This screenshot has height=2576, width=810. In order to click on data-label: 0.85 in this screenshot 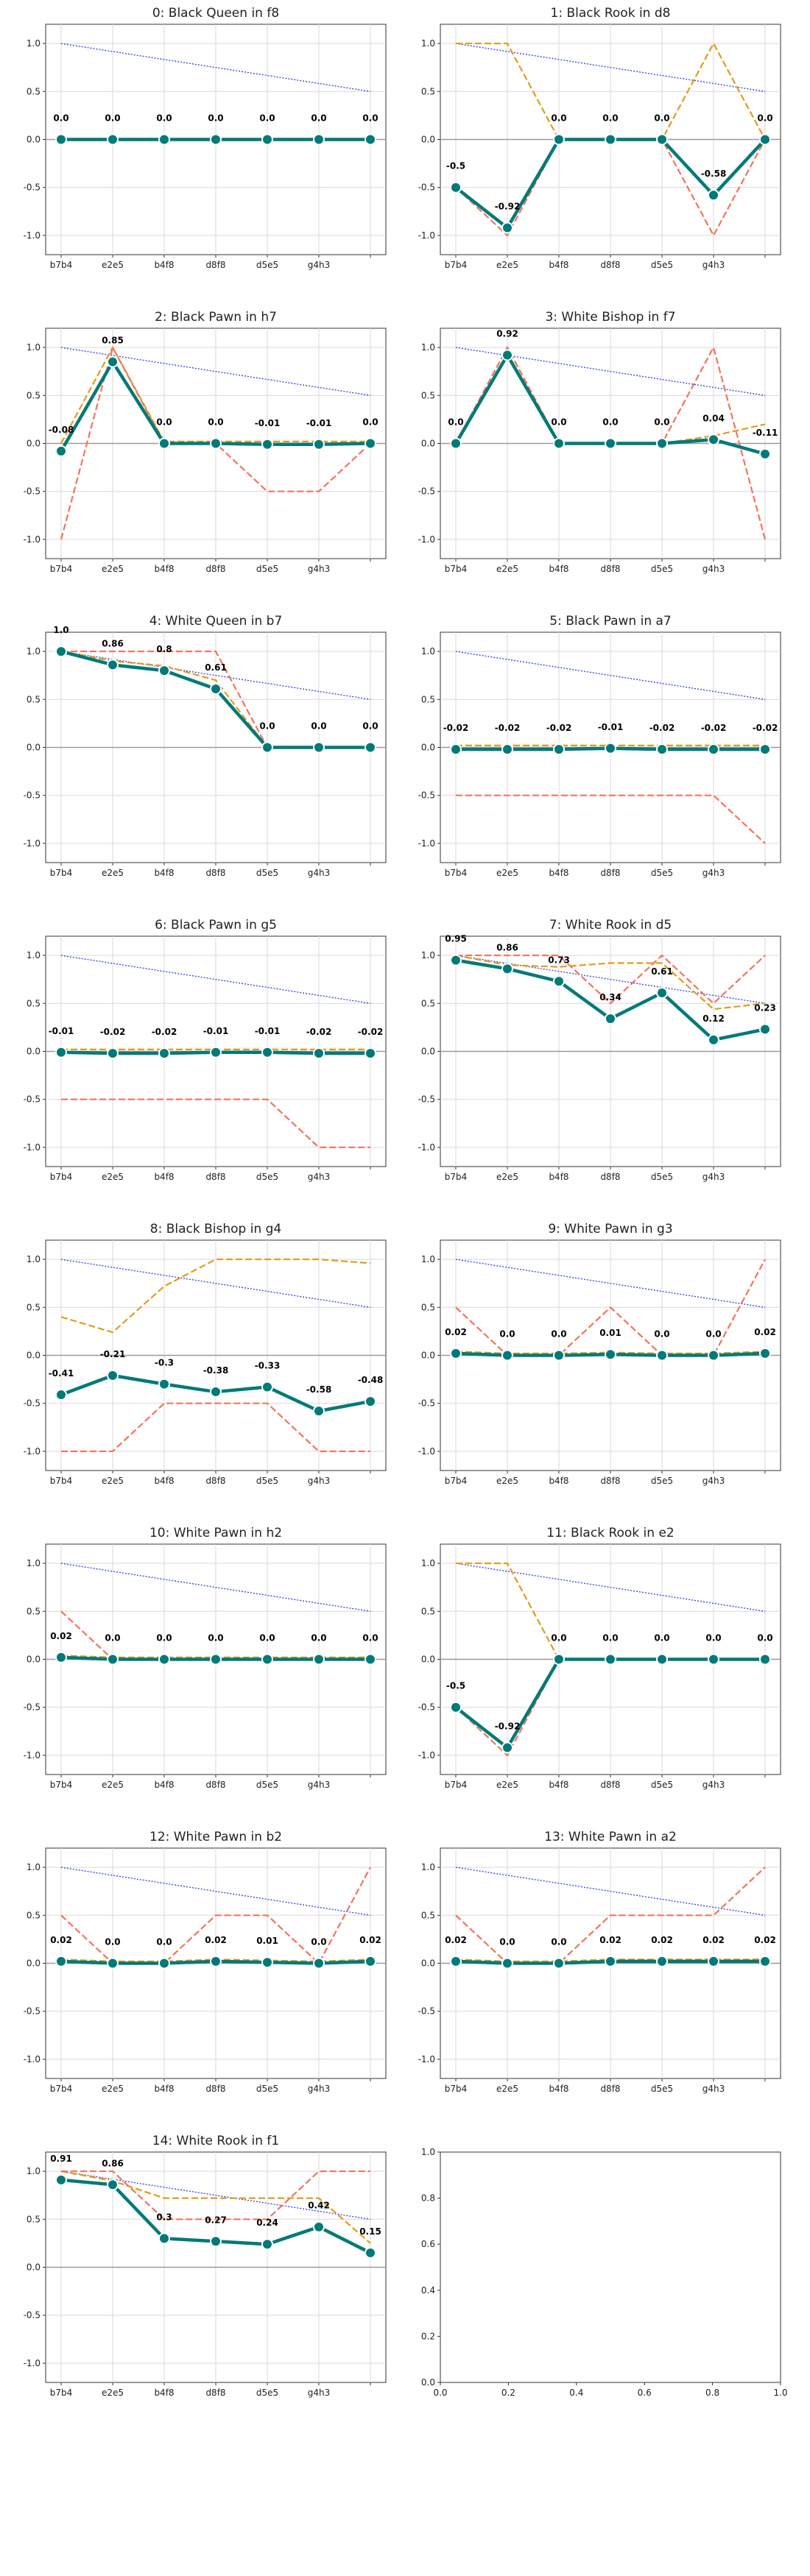, I will do `click(113, 341)`.